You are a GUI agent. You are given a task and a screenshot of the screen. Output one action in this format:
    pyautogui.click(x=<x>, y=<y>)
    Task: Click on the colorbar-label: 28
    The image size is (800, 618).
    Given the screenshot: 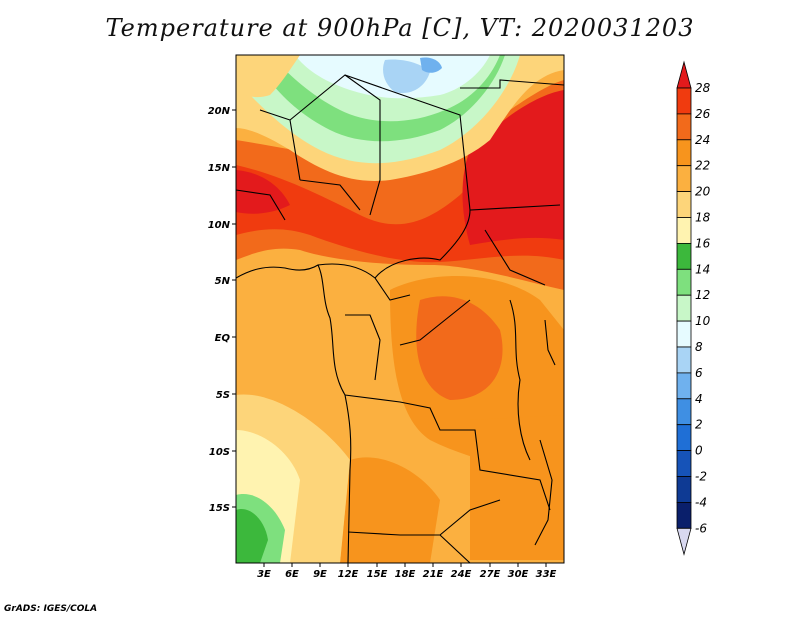 What is the action you would take?
    pyautogui.click(x=703, y=88)
    